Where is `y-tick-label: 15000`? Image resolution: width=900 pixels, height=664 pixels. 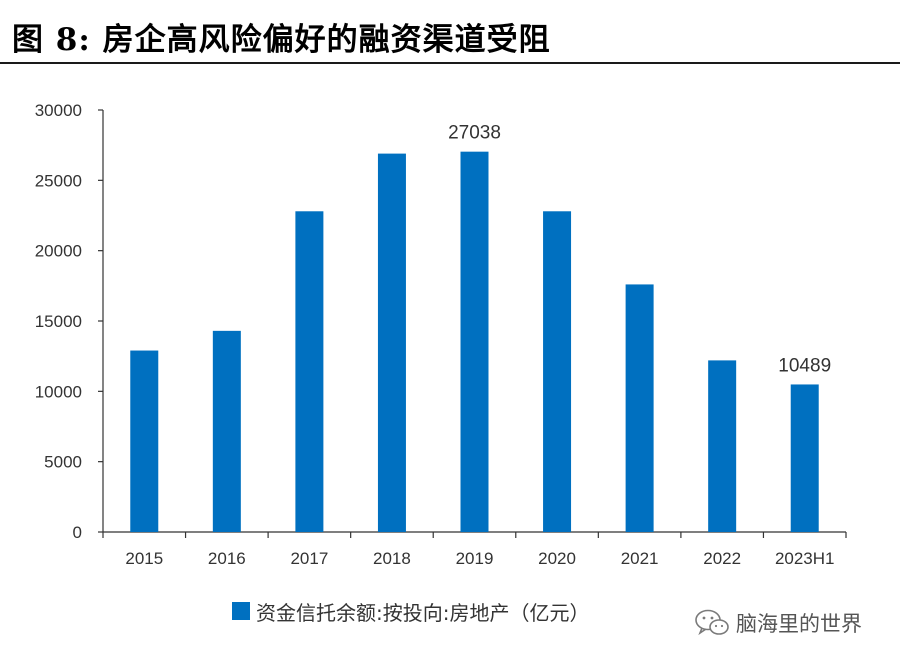 y-tick-label: 15000 is located at coordinates (58, 321).